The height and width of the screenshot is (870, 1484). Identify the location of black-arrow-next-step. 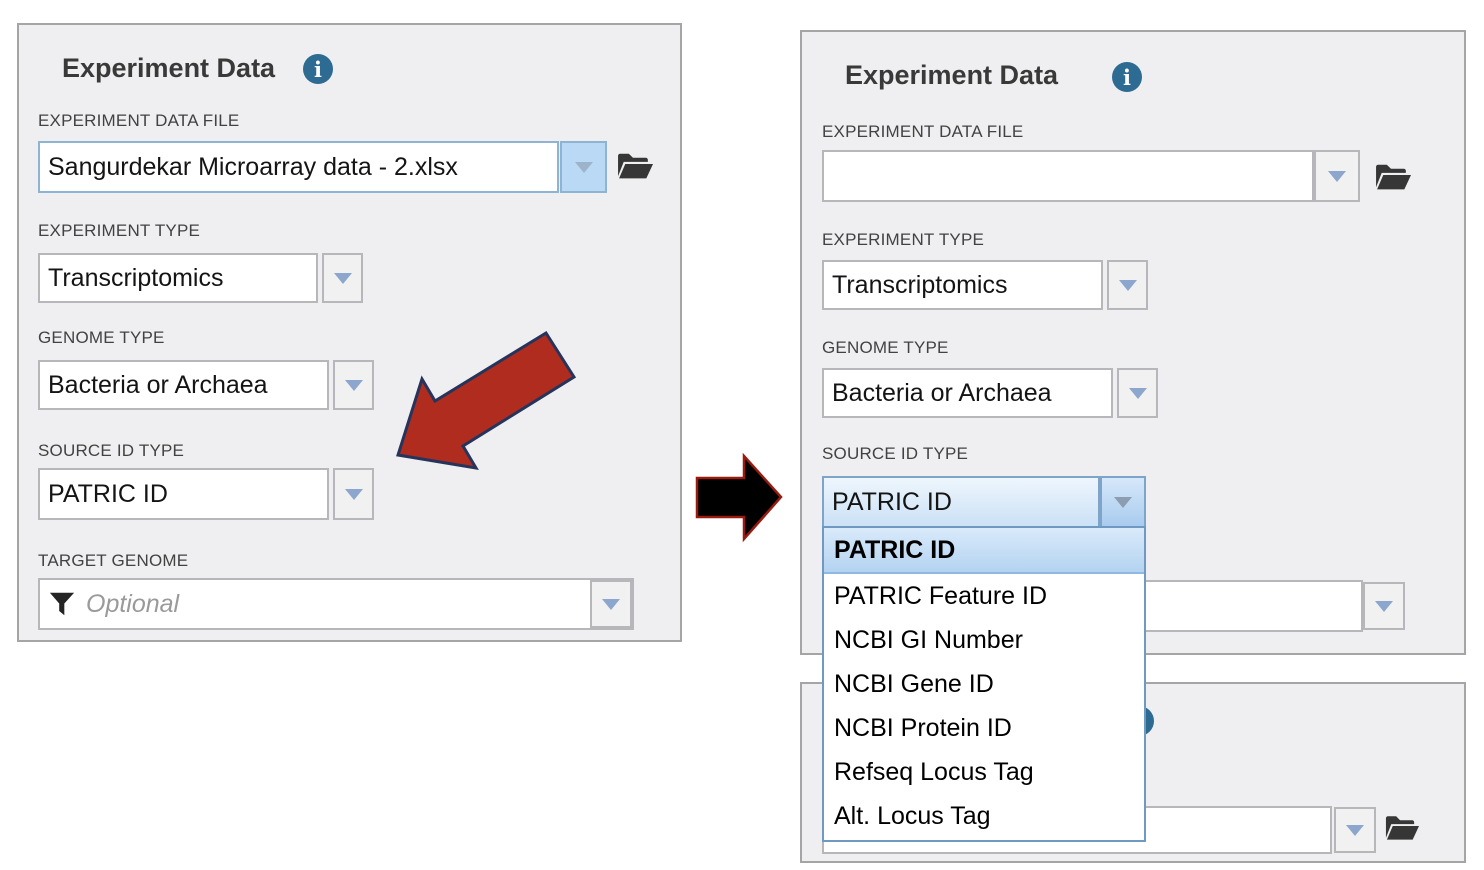
(739, 497).